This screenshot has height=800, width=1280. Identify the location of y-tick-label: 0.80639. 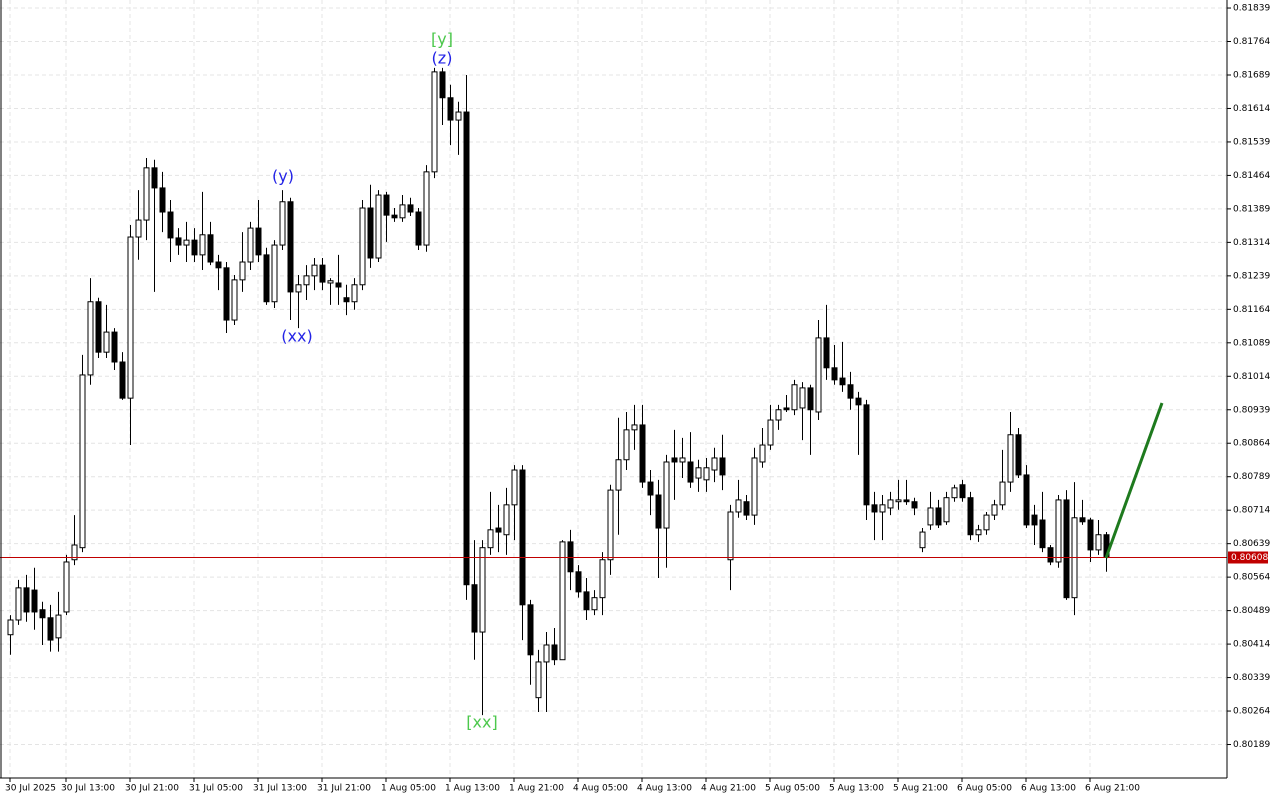
(1251, 544).